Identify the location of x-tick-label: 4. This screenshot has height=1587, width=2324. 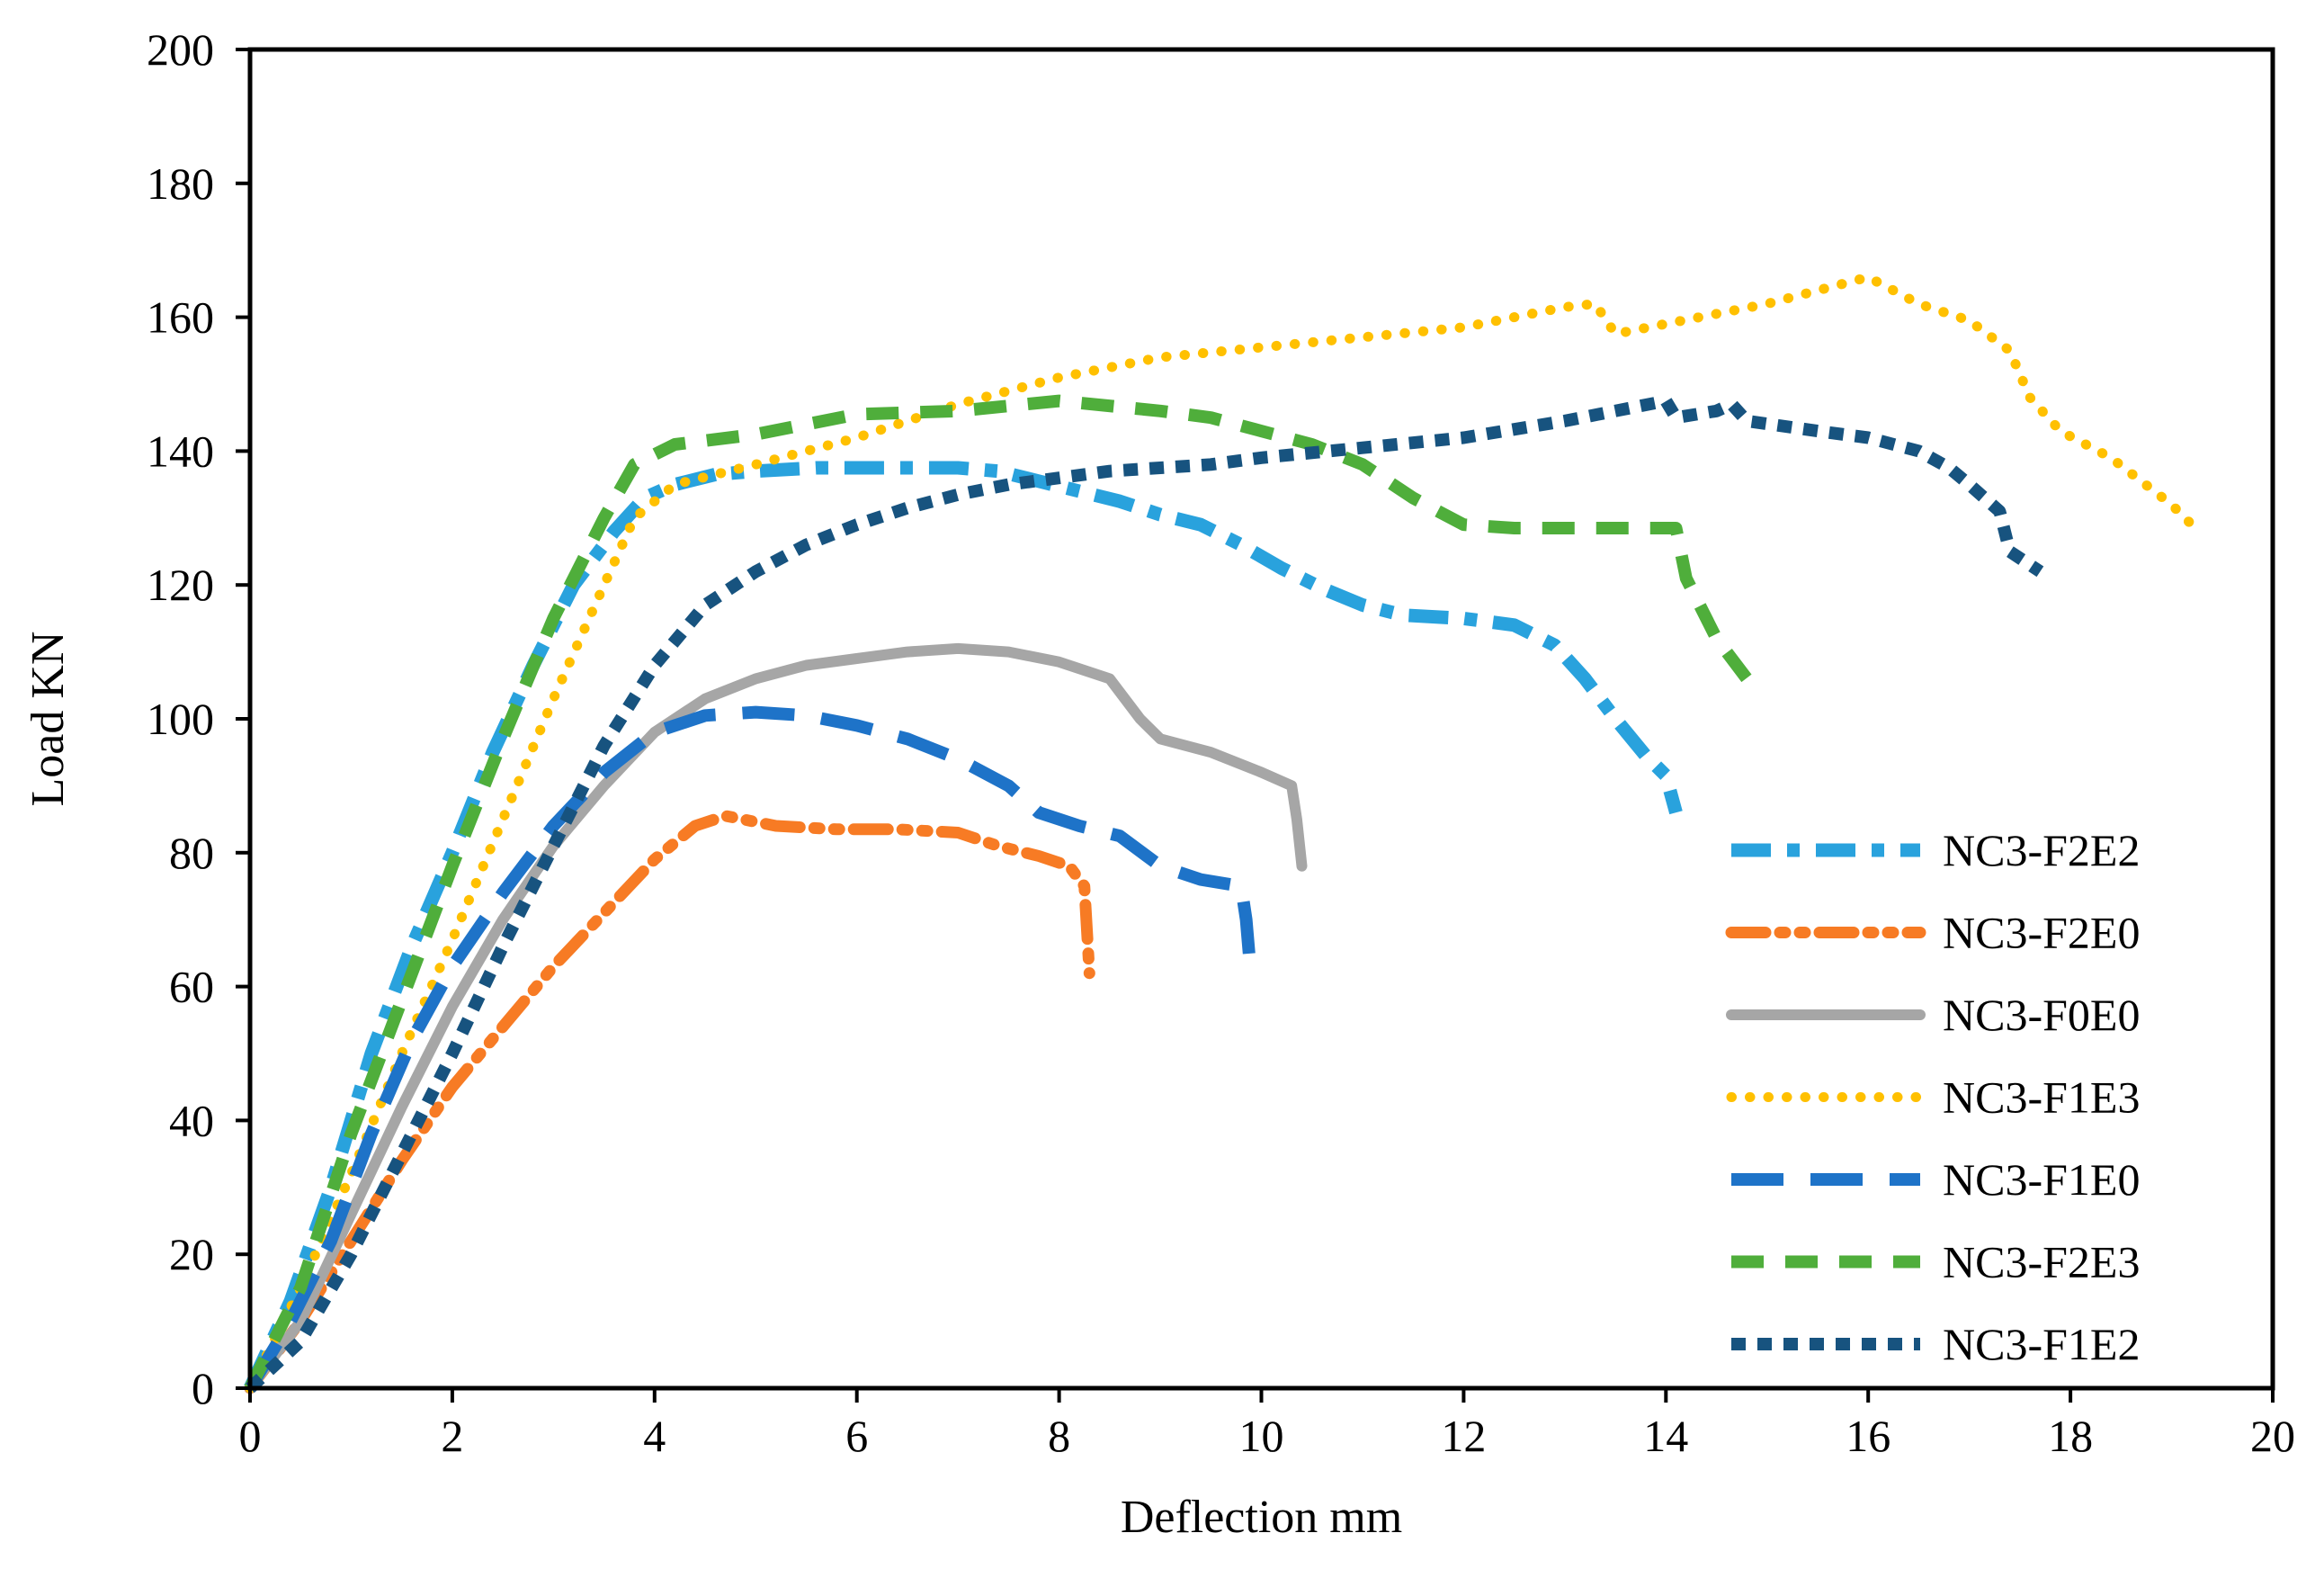
(654, 1436).